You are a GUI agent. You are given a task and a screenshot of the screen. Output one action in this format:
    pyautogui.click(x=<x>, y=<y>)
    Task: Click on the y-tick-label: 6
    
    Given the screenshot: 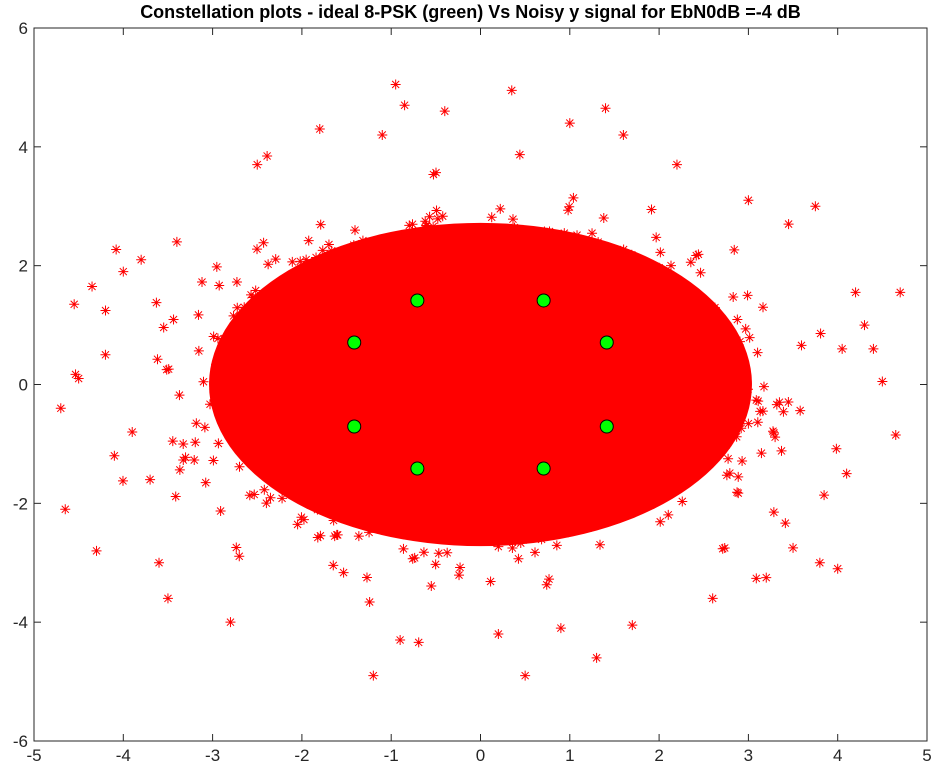 What is the action you would take?
    pyautogui.click(x=23, y=28)
    